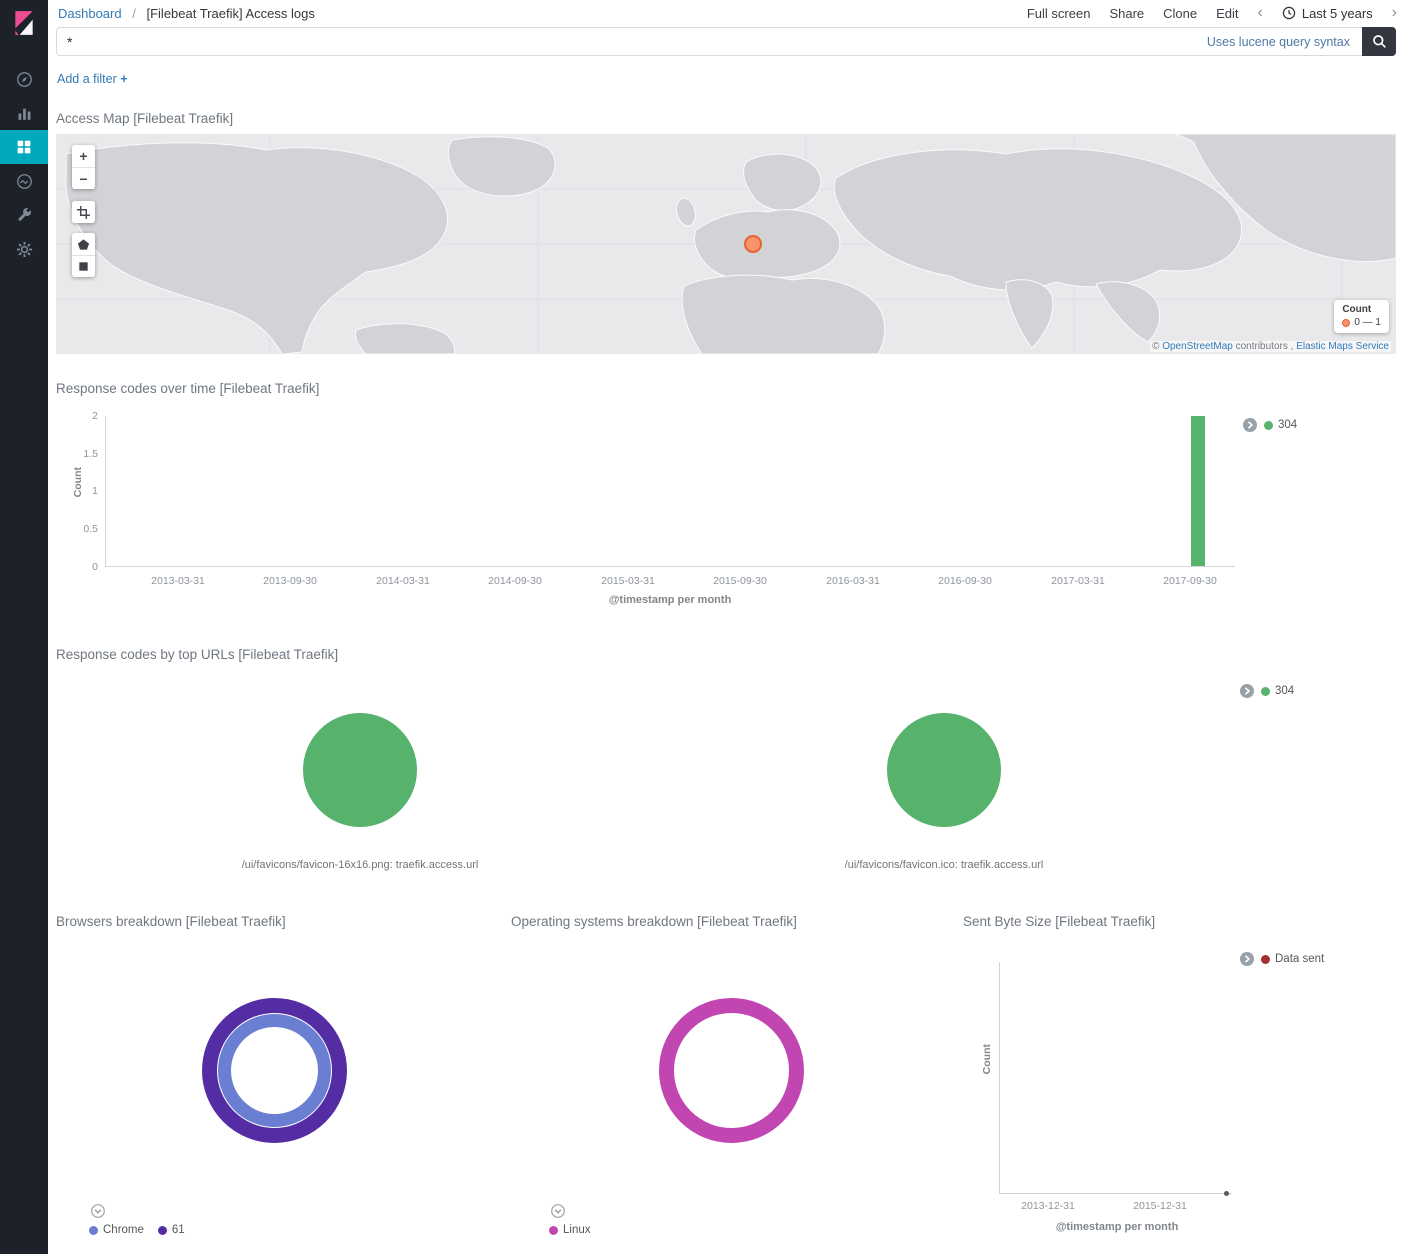 The image size is (1409, 1258). I want to click on lucene-syntax-link: Uses lucene query syntax, so click(1278, 41).